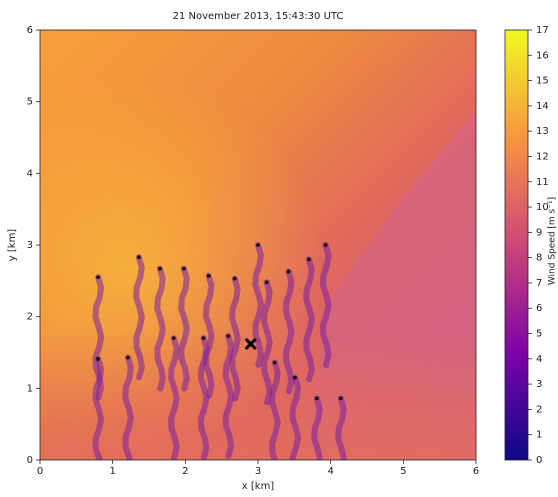  What do you see at coordinates (330, 471) in the screenshot?
I see `x-tick-label: 4` at bounding box center [330, 471].